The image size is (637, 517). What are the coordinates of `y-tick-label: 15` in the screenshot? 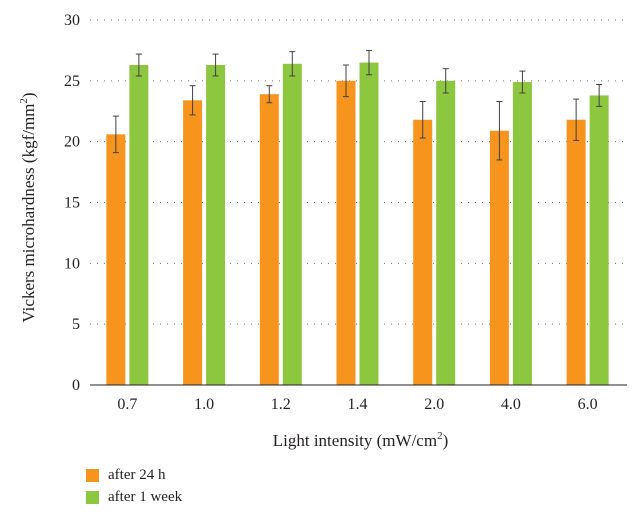 It's located at (72, 203).